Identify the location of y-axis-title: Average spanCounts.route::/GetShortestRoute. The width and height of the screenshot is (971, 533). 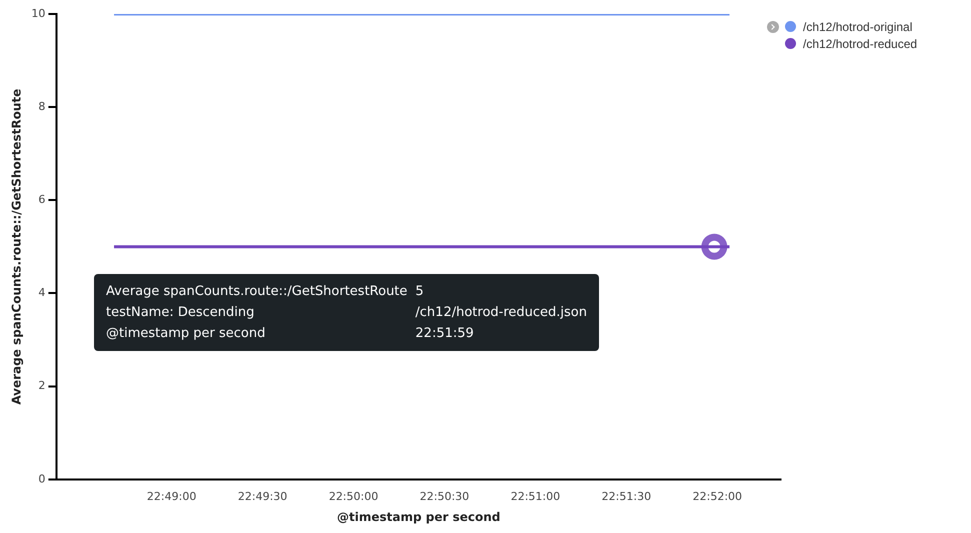
(16, 246).